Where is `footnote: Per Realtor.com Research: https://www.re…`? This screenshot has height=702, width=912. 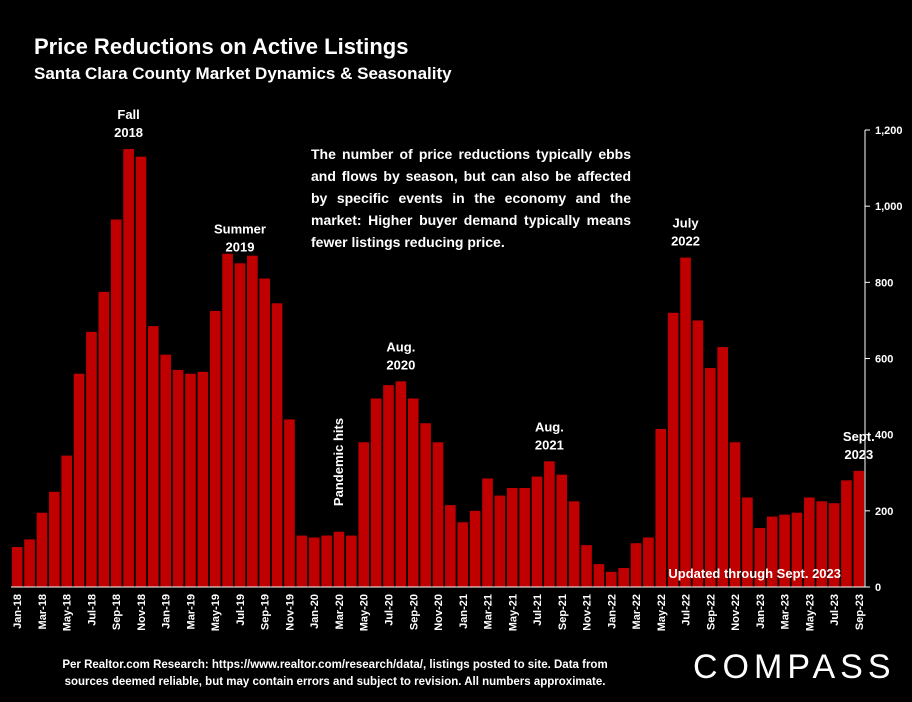 footnote: Per Realtor.com Research: https://www.re… is located at coordinates (335, 674).